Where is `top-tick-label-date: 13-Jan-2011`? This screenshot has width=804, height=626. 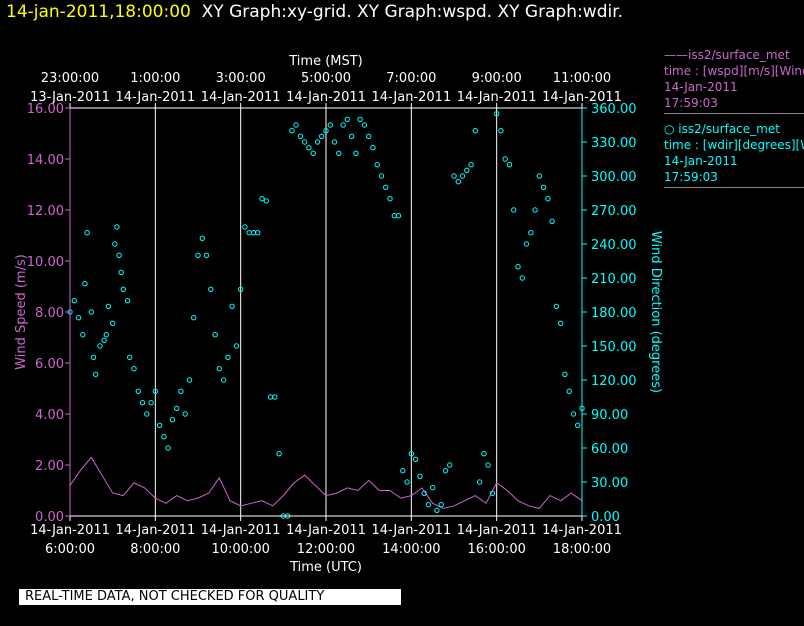
top-tick-label-date: 13-Jan-2011 is located at coordinates (70, 97).